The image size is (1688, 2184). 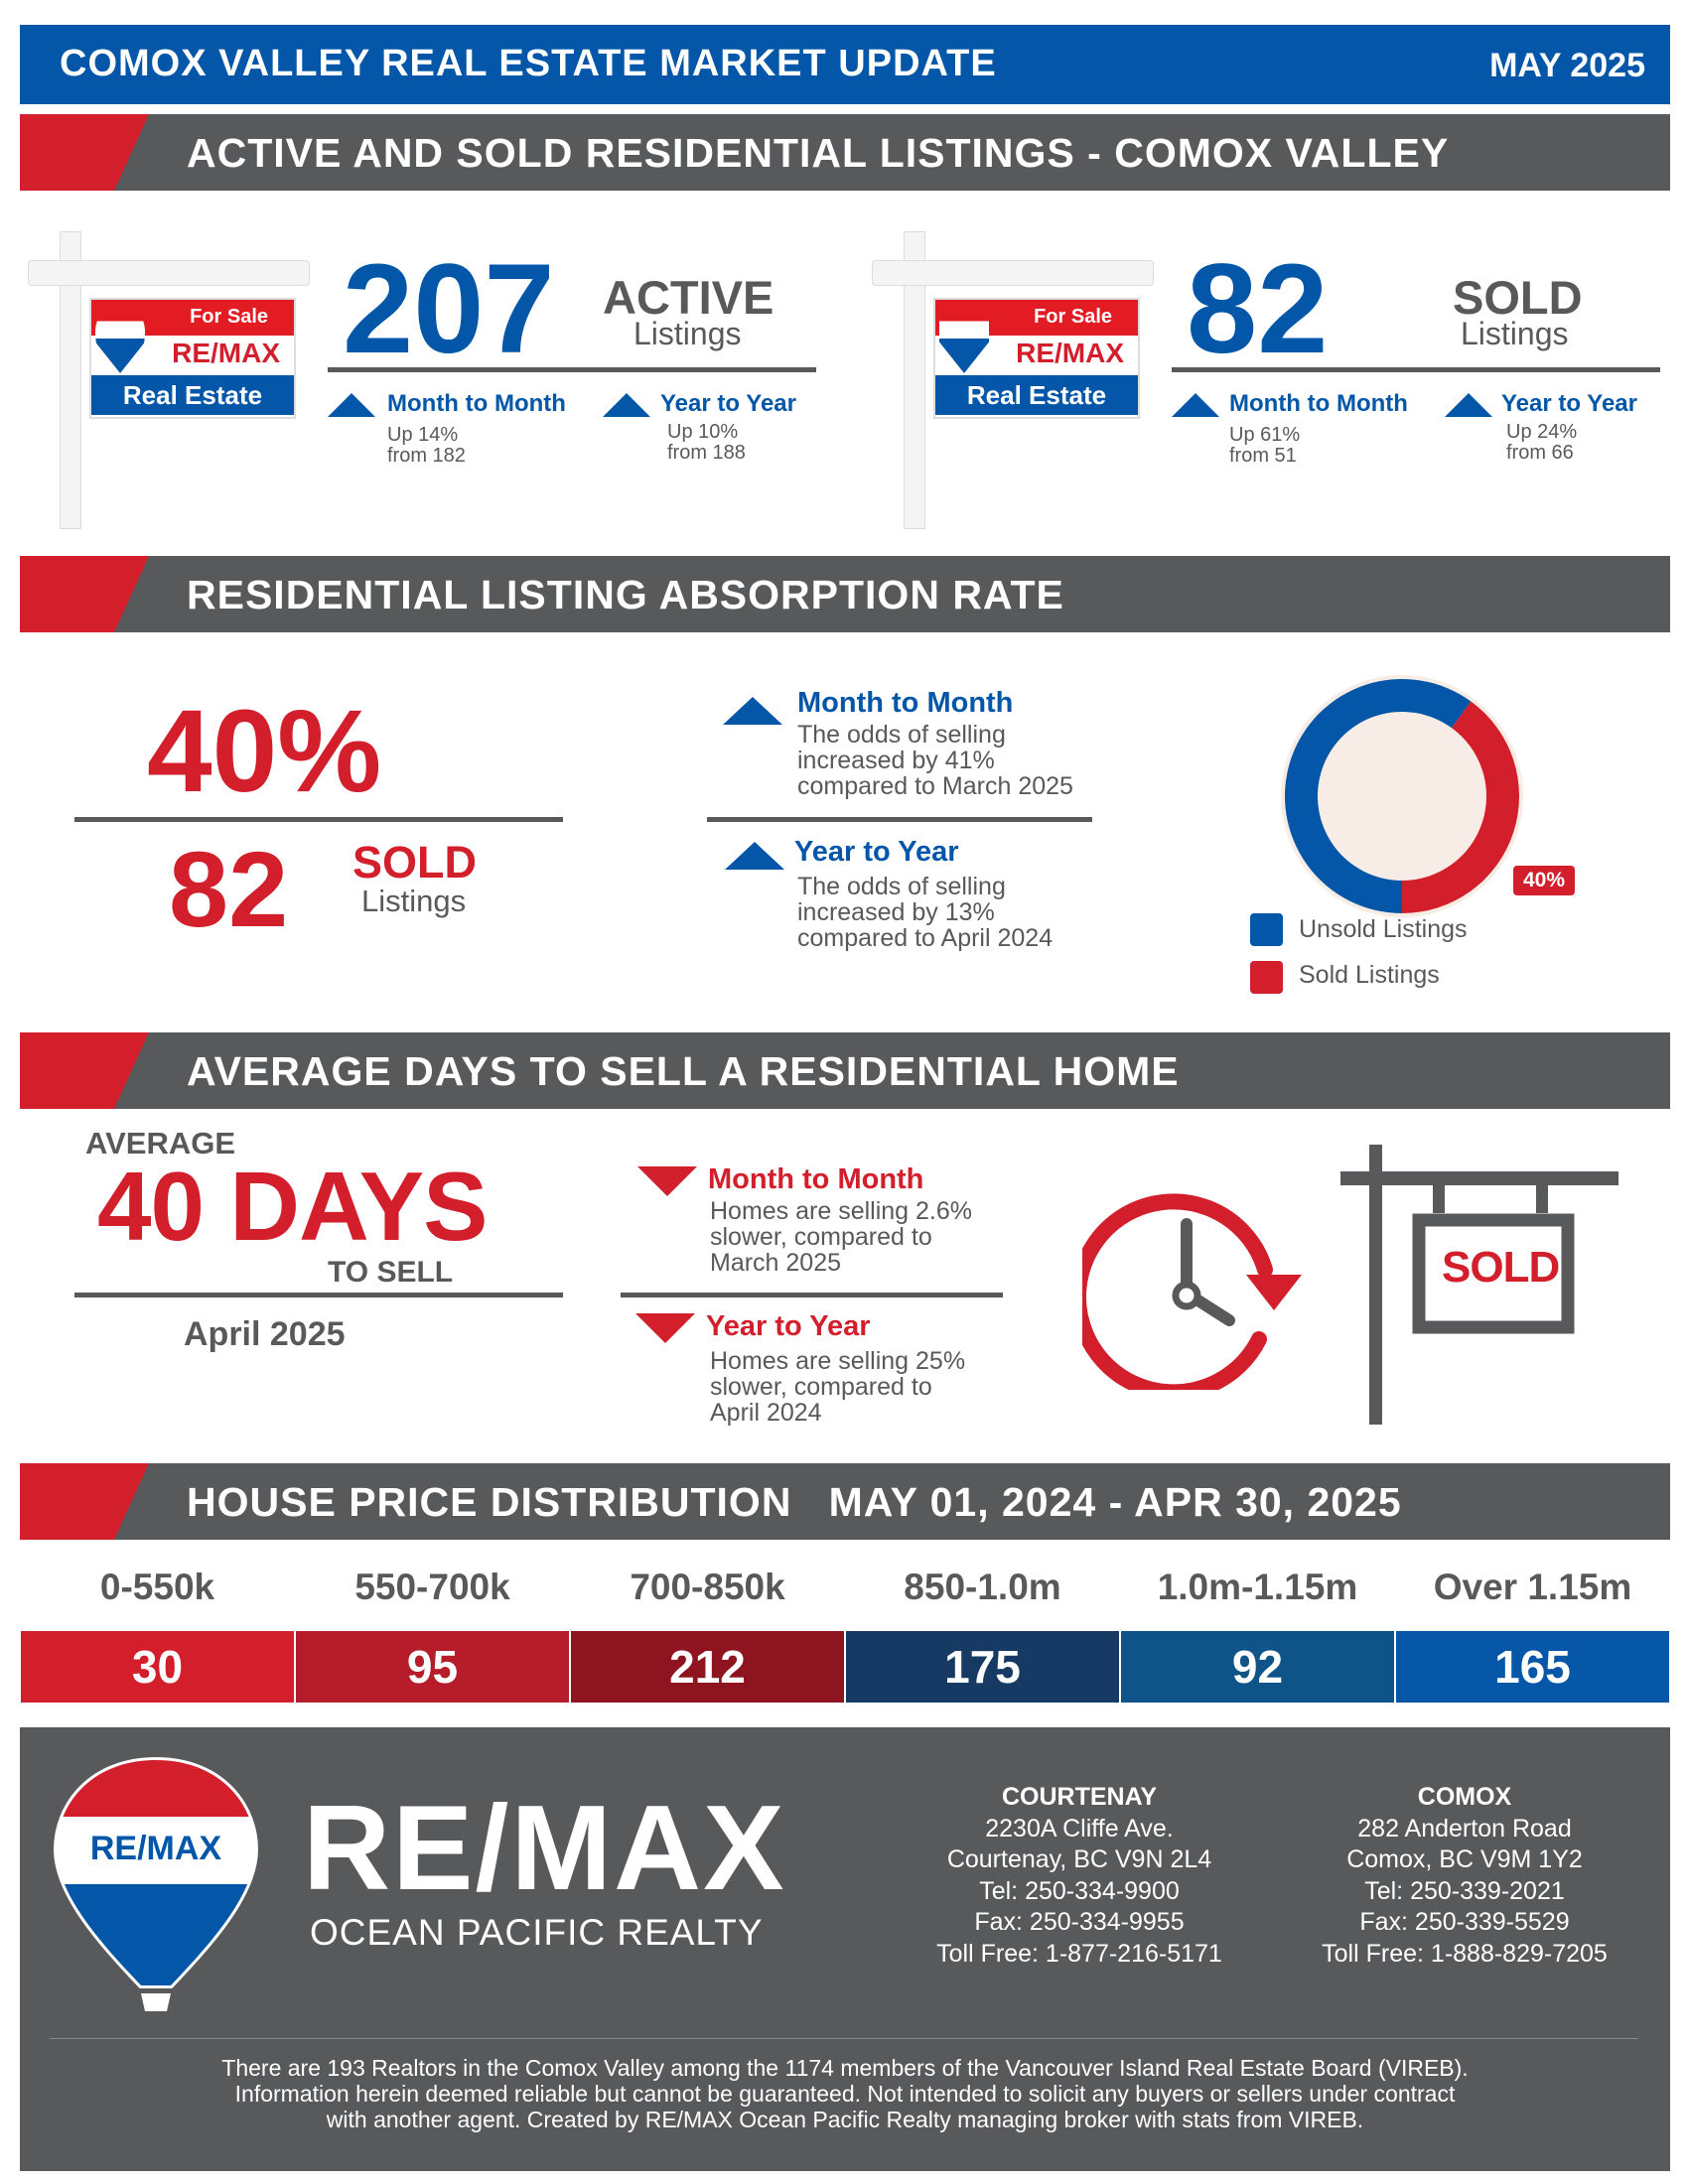 What do you see at coordinates (1369, 975) in the screenshot?
I see `legend-sold: Sold Listings` at bounding box center [1369, 975].